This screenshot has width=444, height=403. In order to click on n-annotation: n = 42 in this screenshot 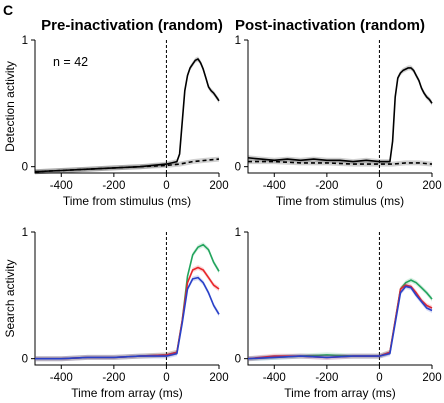, I will do `click(70, 62)`.